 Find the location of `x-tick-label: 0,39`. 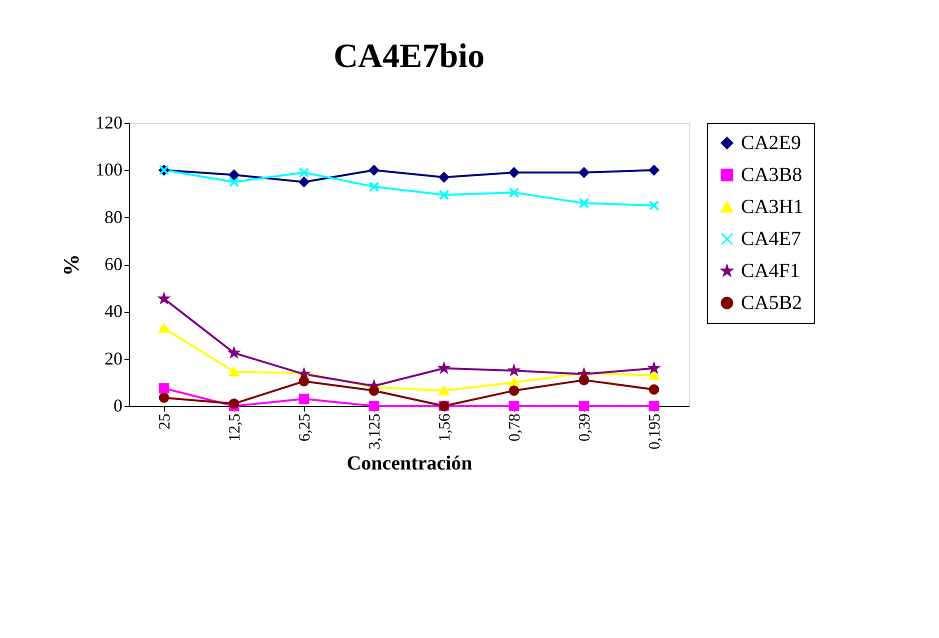

x-tick-label: 0,39 is located at coordinates (585, 428).